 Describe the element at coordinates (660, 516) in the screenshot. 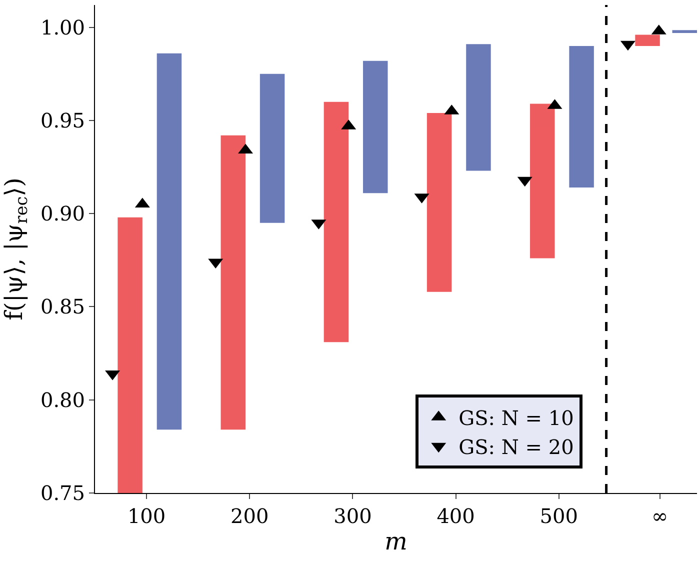

I see `x-tick-label: ∞` at that location.